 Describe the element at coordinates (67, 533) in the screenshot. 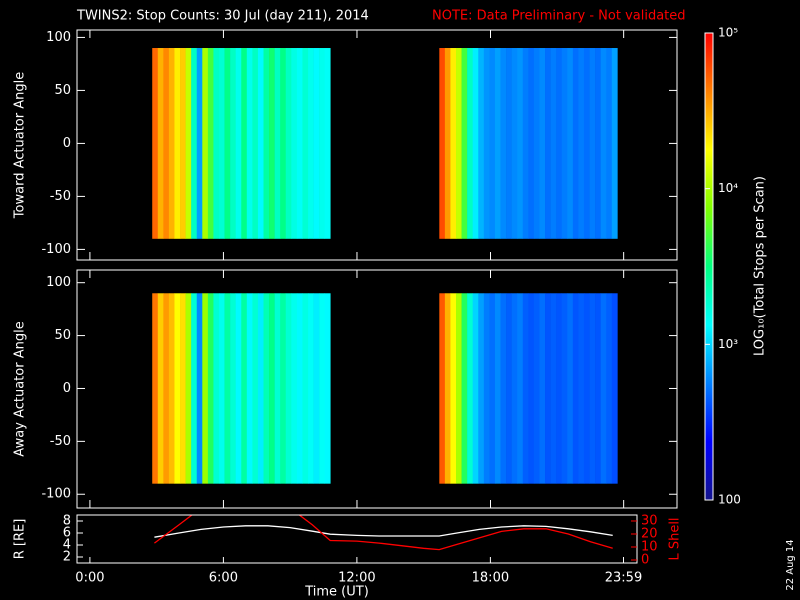

I see `y-tick-label: 6` at that location.